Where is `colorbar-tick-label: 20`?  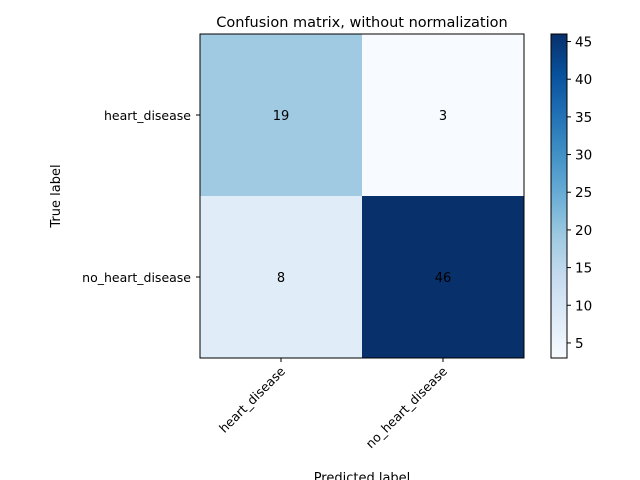 colorbar-tick-label: 20 is located at coordinates (583, 231).